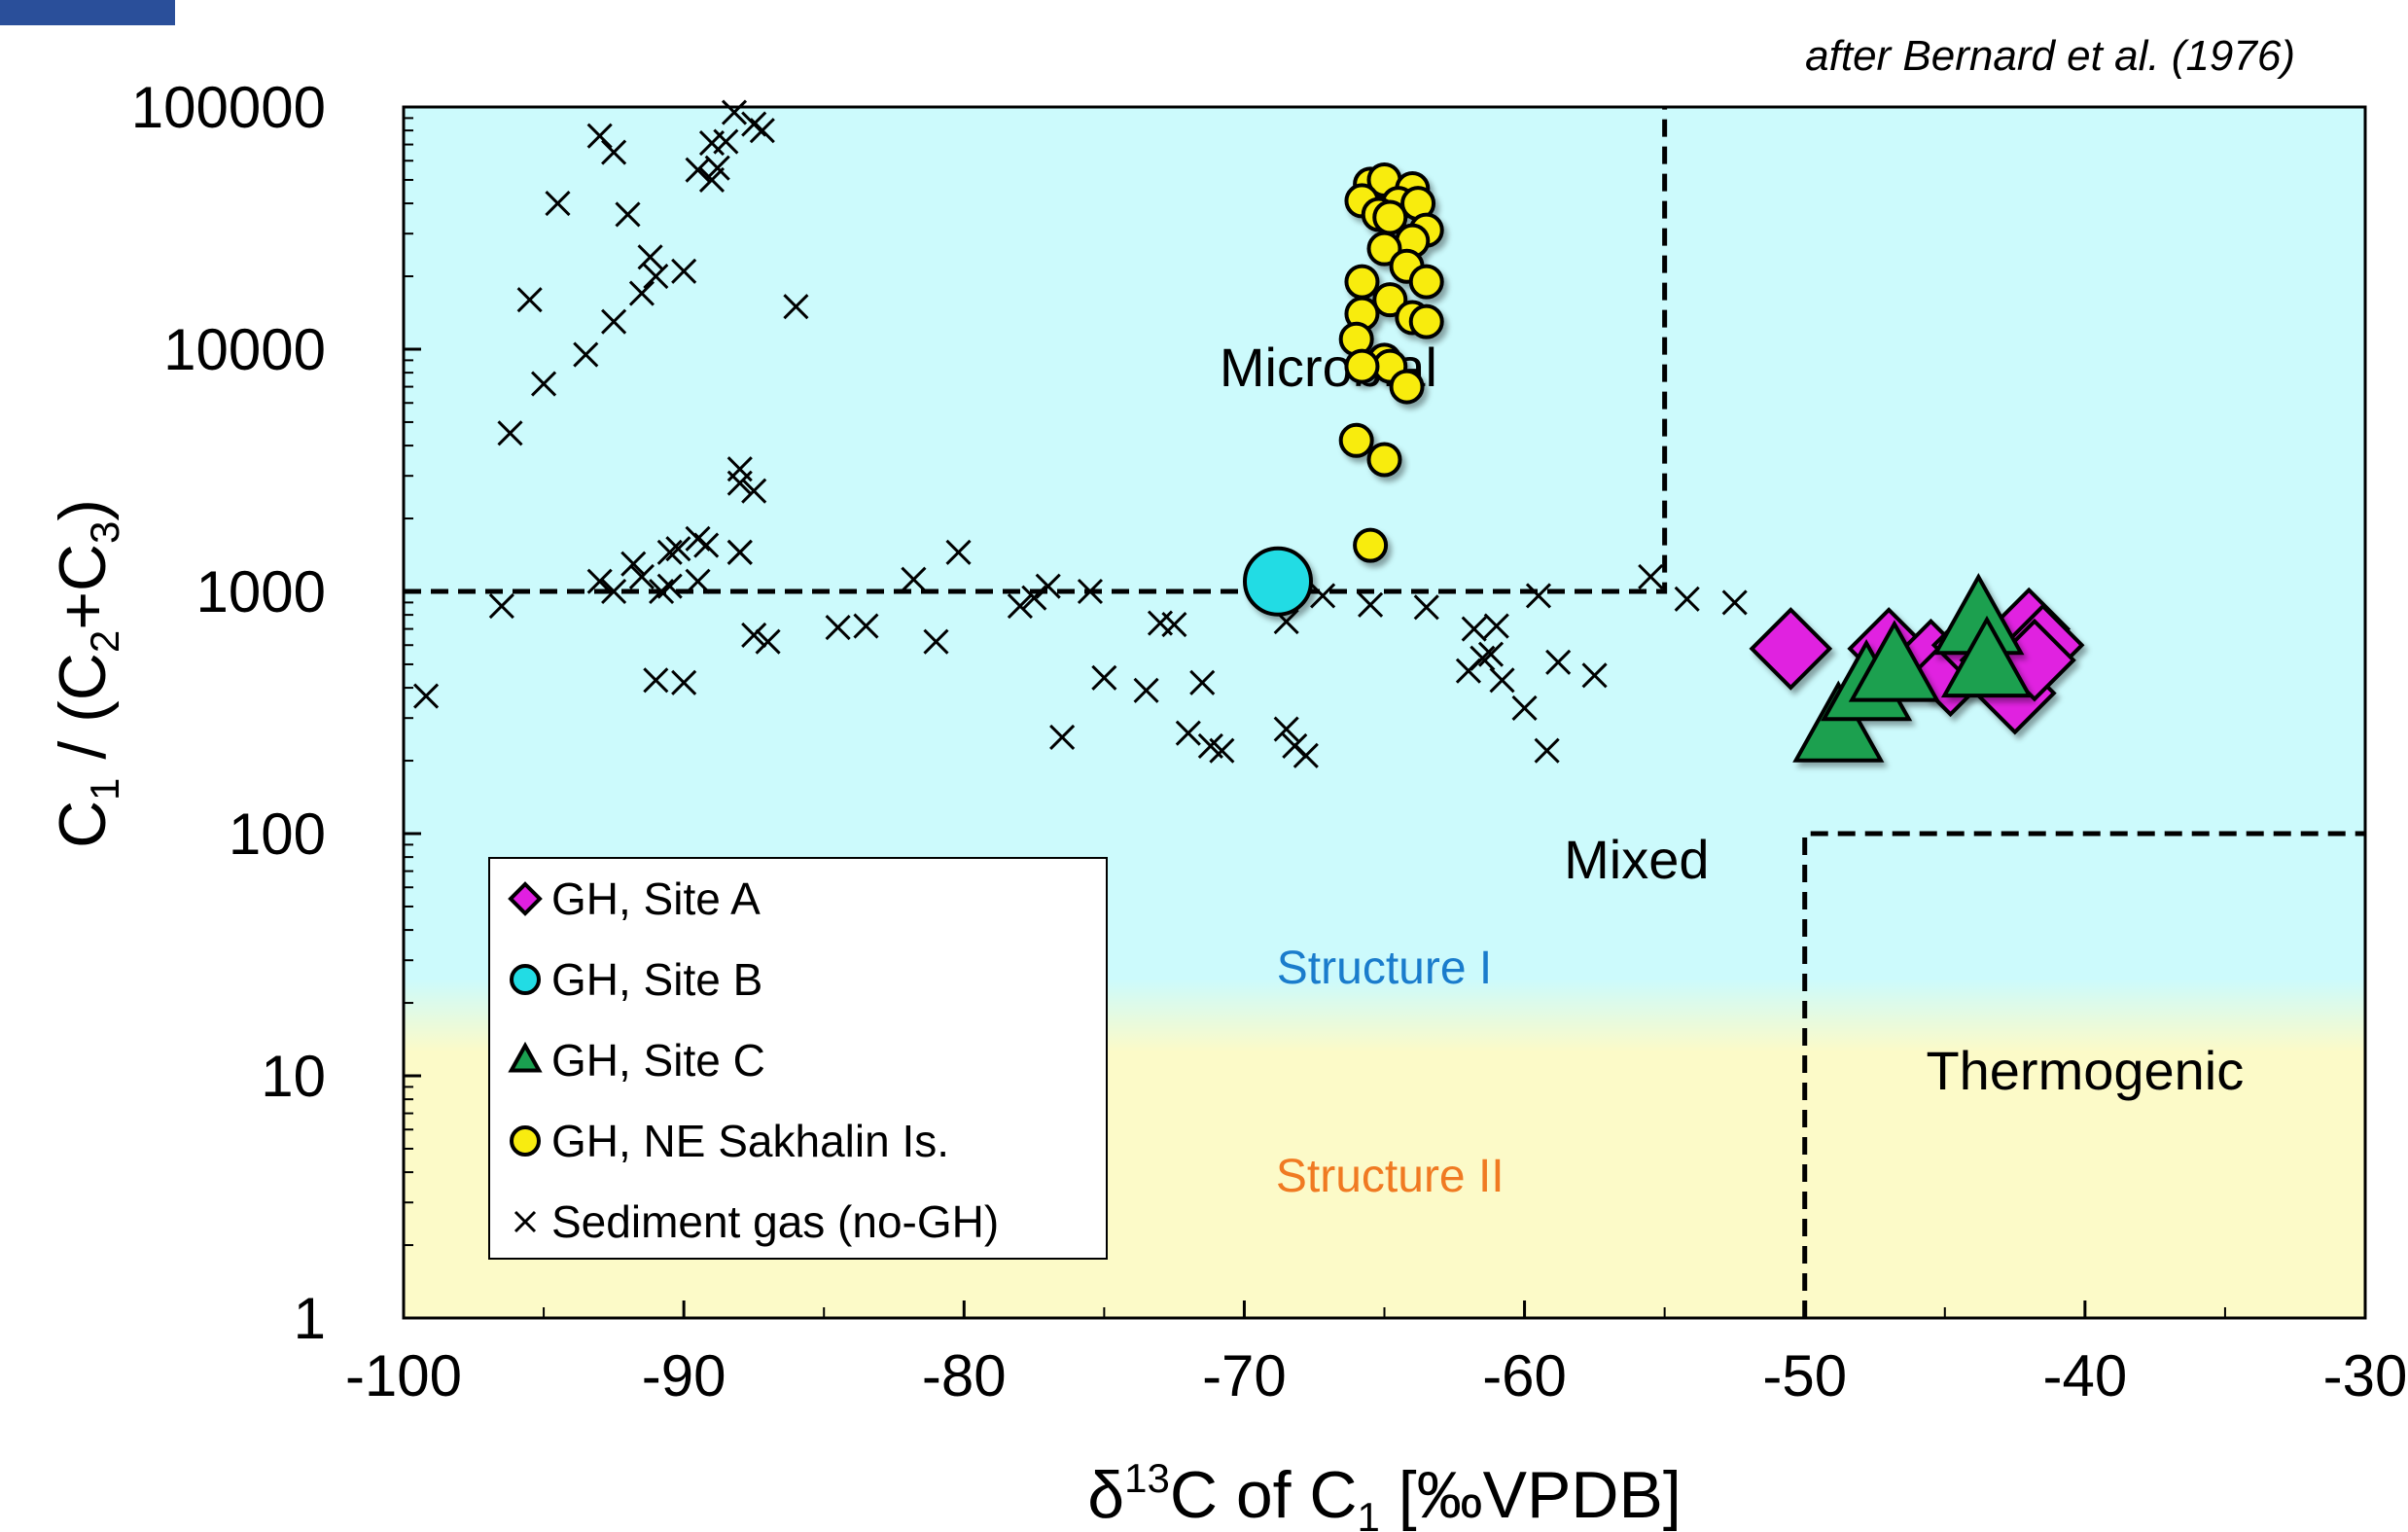 This screenshot has height=1532, width=2408. Describe the element at coordinates (1636, 859) in the screenshot. I see `region-label-mixed: Mixed` at that location.